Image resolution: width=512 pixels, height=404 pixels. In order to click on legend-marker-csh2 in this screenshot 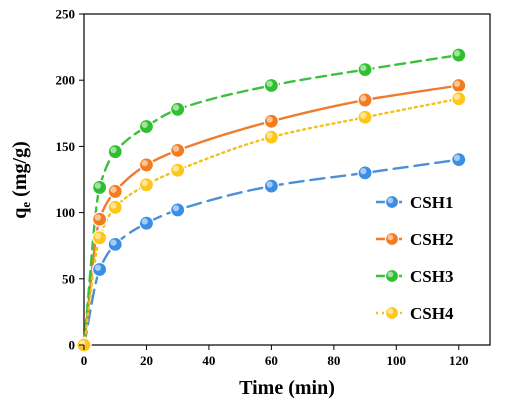, I will do `click(392, 239)`.